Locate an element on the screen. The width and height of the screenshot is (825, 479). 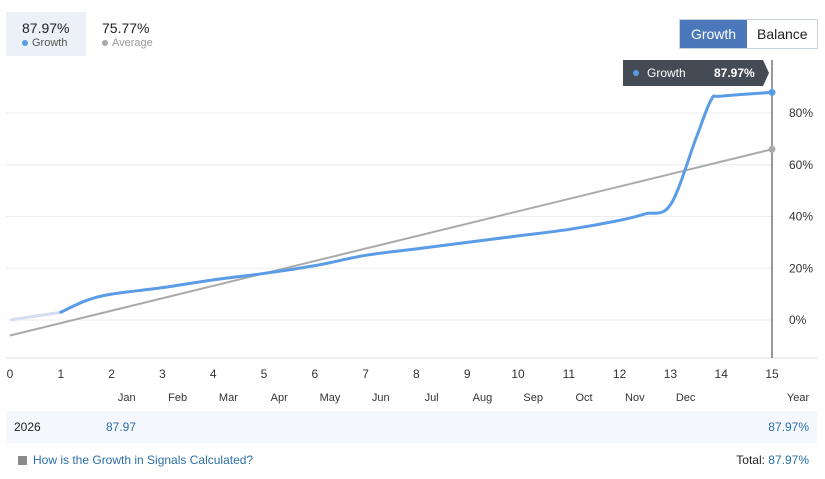
x-tick-label: 1 is located at coordinates (60, 374).